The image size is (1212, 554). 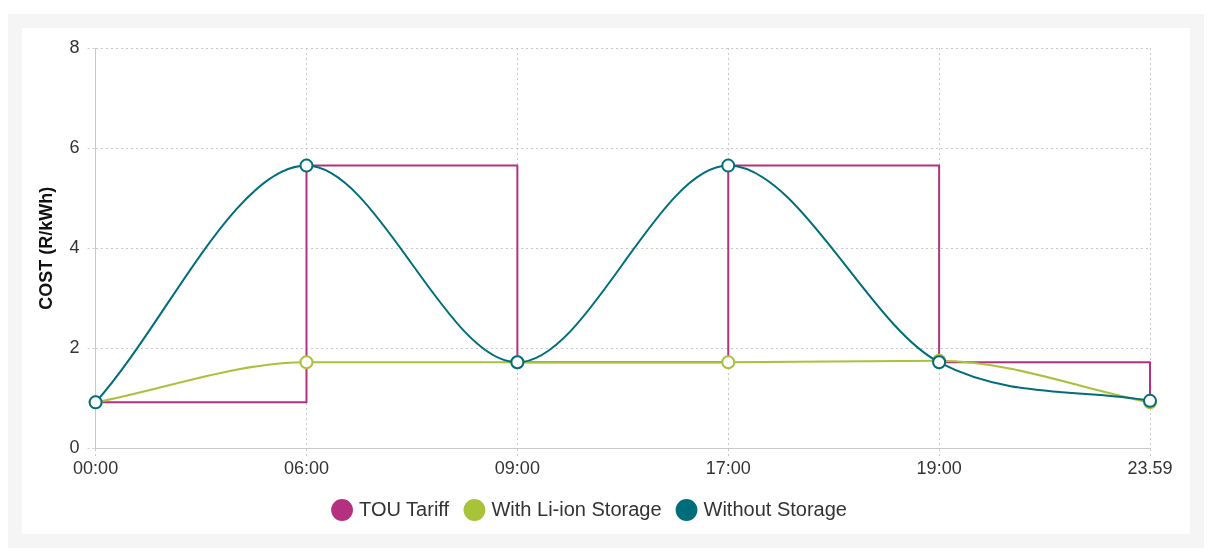 What do you see at coordinates (728, 468) in the screenshot?
I see `x-tick-label: 17:00` at bounding box center [728, 468].